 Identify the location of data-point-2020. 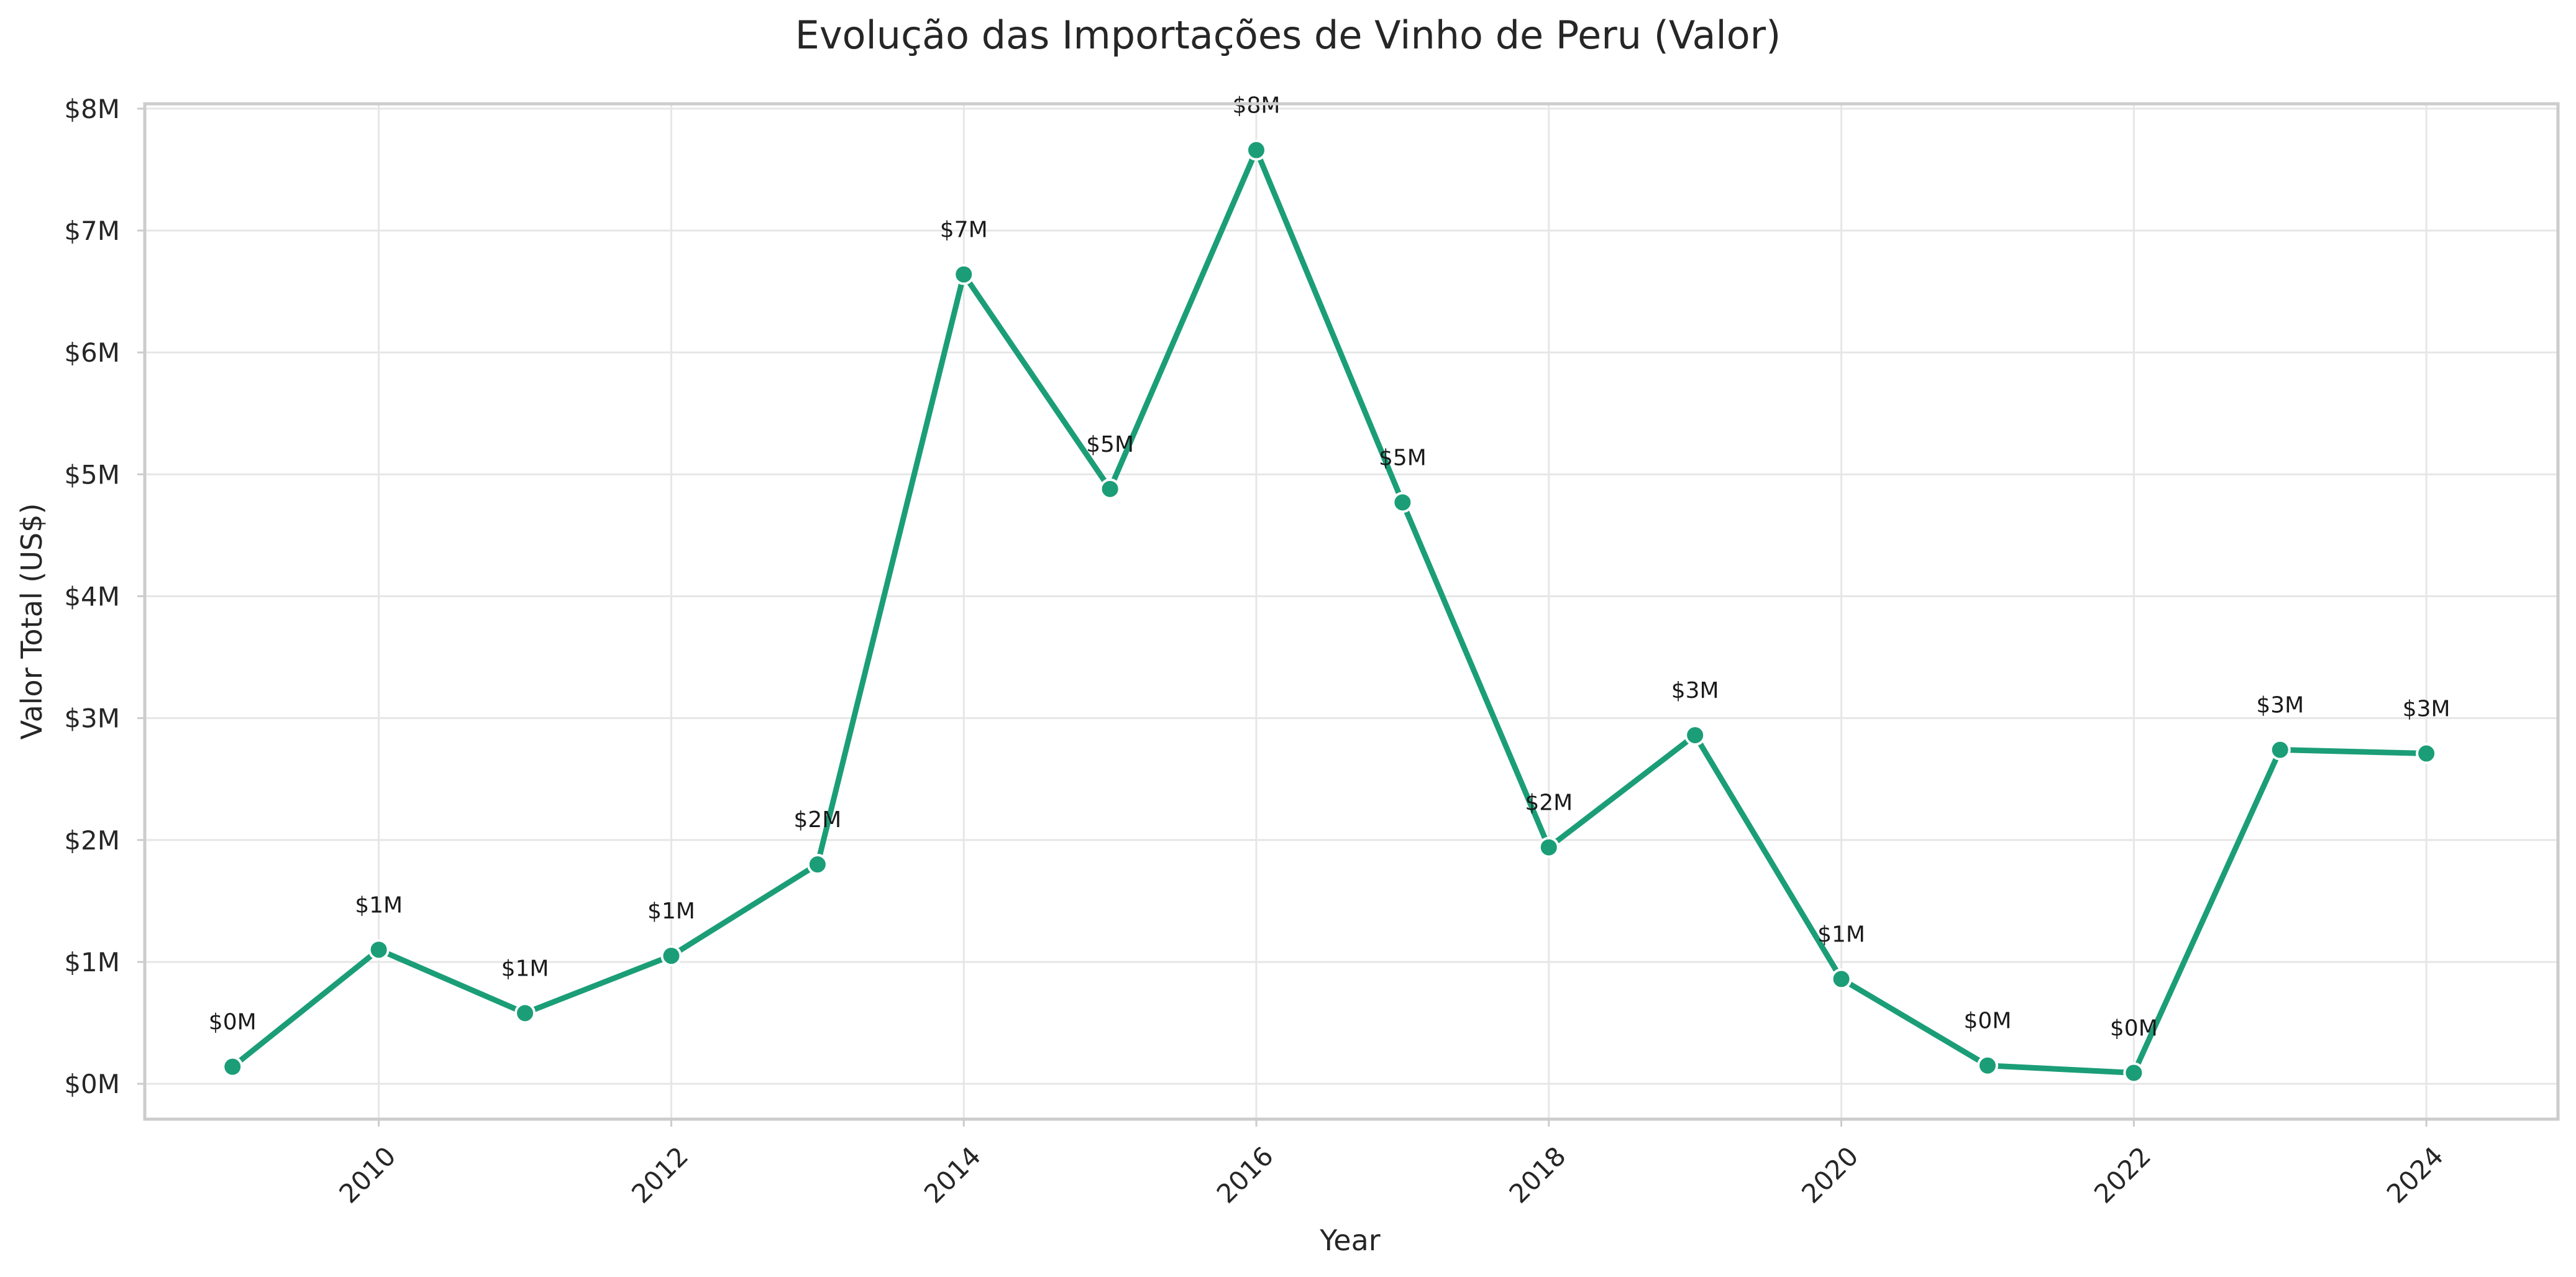
(1841, 979).